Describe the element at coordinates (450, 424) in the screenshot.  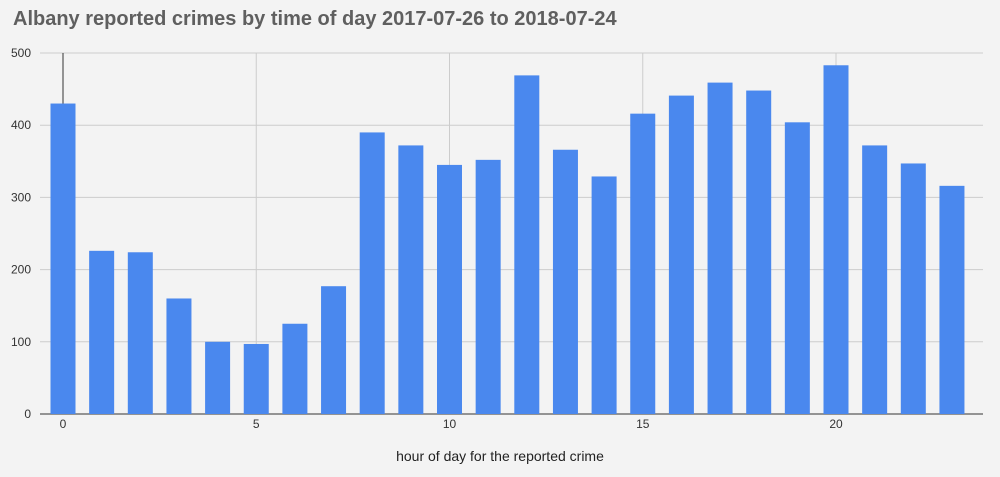
I see `x-tick-label: 10` at that location.